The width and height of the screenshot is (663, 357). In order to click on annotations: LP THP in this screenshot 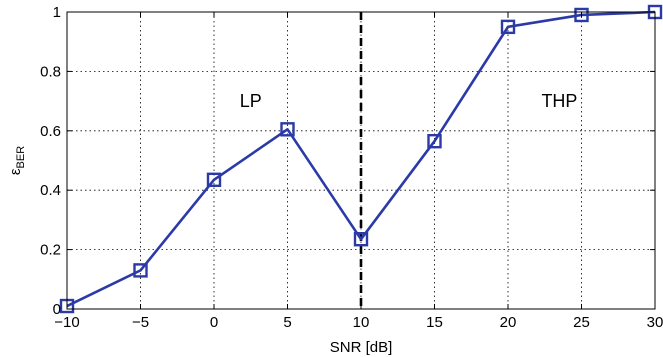, I will do `click(409, 101)`.